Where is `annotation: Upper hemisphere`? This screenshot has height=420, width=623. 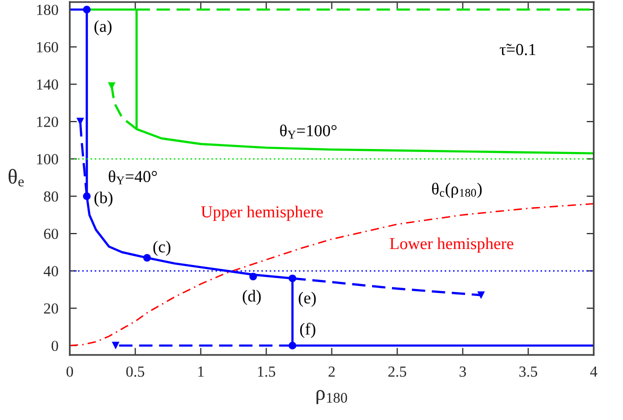
annotation: Upper hemisphere is located at coordinates (262, 213).